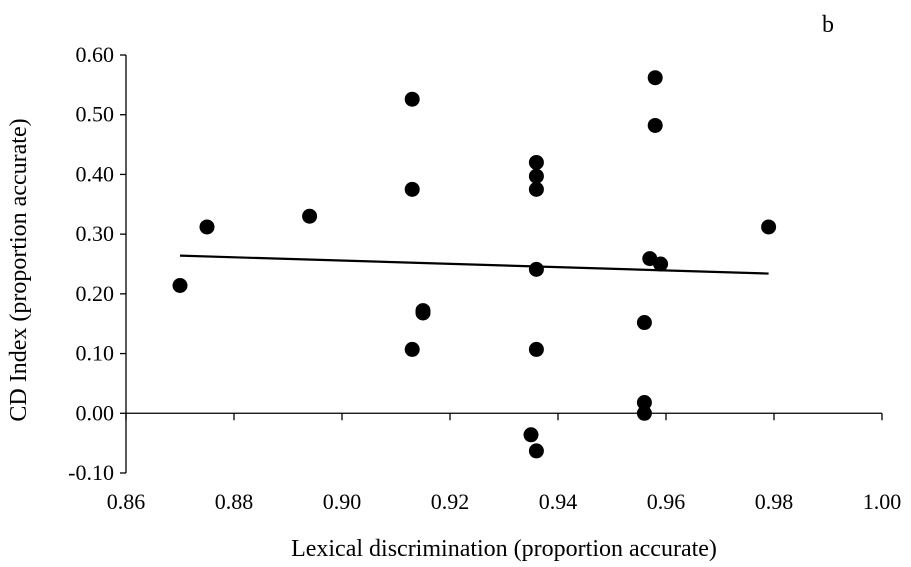 This screenshot has width=911, height=567. What do you see at coordinates (95, 233) in the screenshot?
I see `y-tick-label: 0.30` at bounding box center [95, 233].